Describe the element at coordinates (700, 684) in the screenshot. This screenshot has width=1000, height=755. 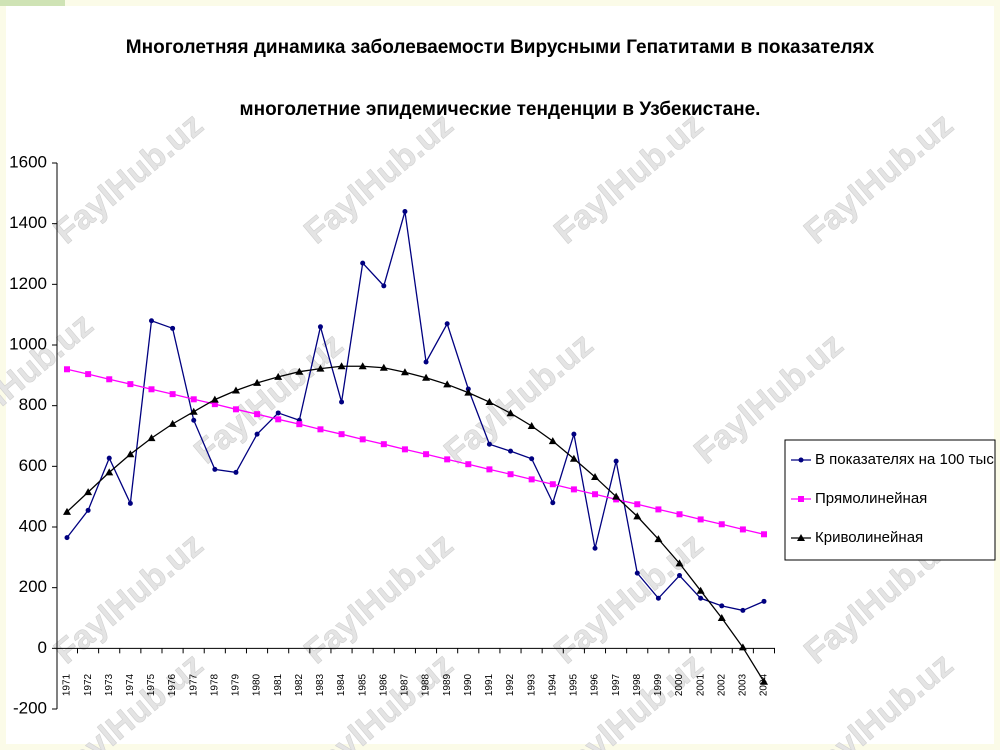
I see `x-tick-label: 2001` at that location.